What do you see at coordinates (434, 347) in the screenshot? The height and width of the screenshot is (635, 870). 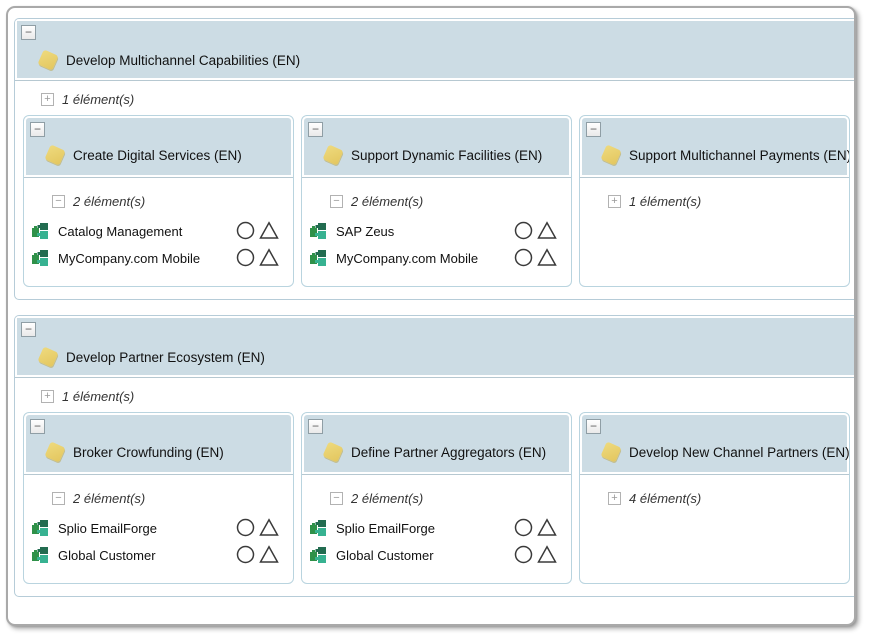 I see `capability-panel-header: − Develop Partner Ecosystem (EN)` at bounding box center [434, 347].